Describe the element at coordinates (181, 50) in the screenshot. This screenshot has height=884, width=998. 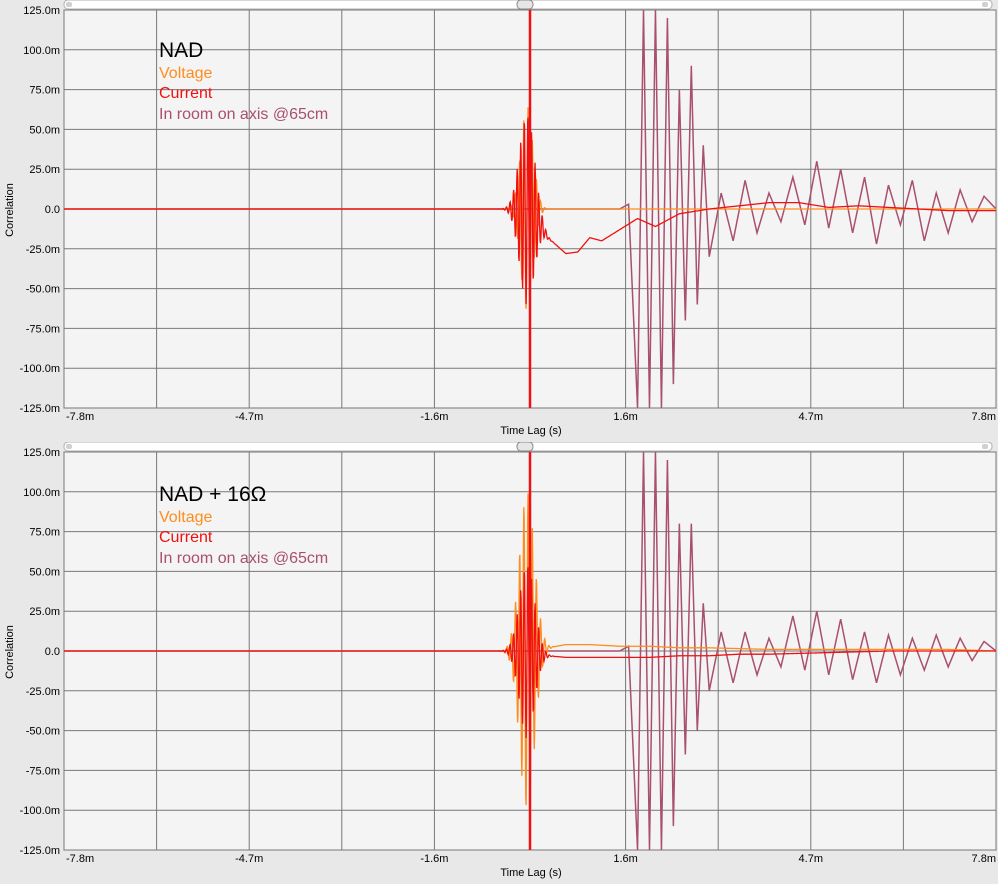
I see `legend-title: NAD` at that location.